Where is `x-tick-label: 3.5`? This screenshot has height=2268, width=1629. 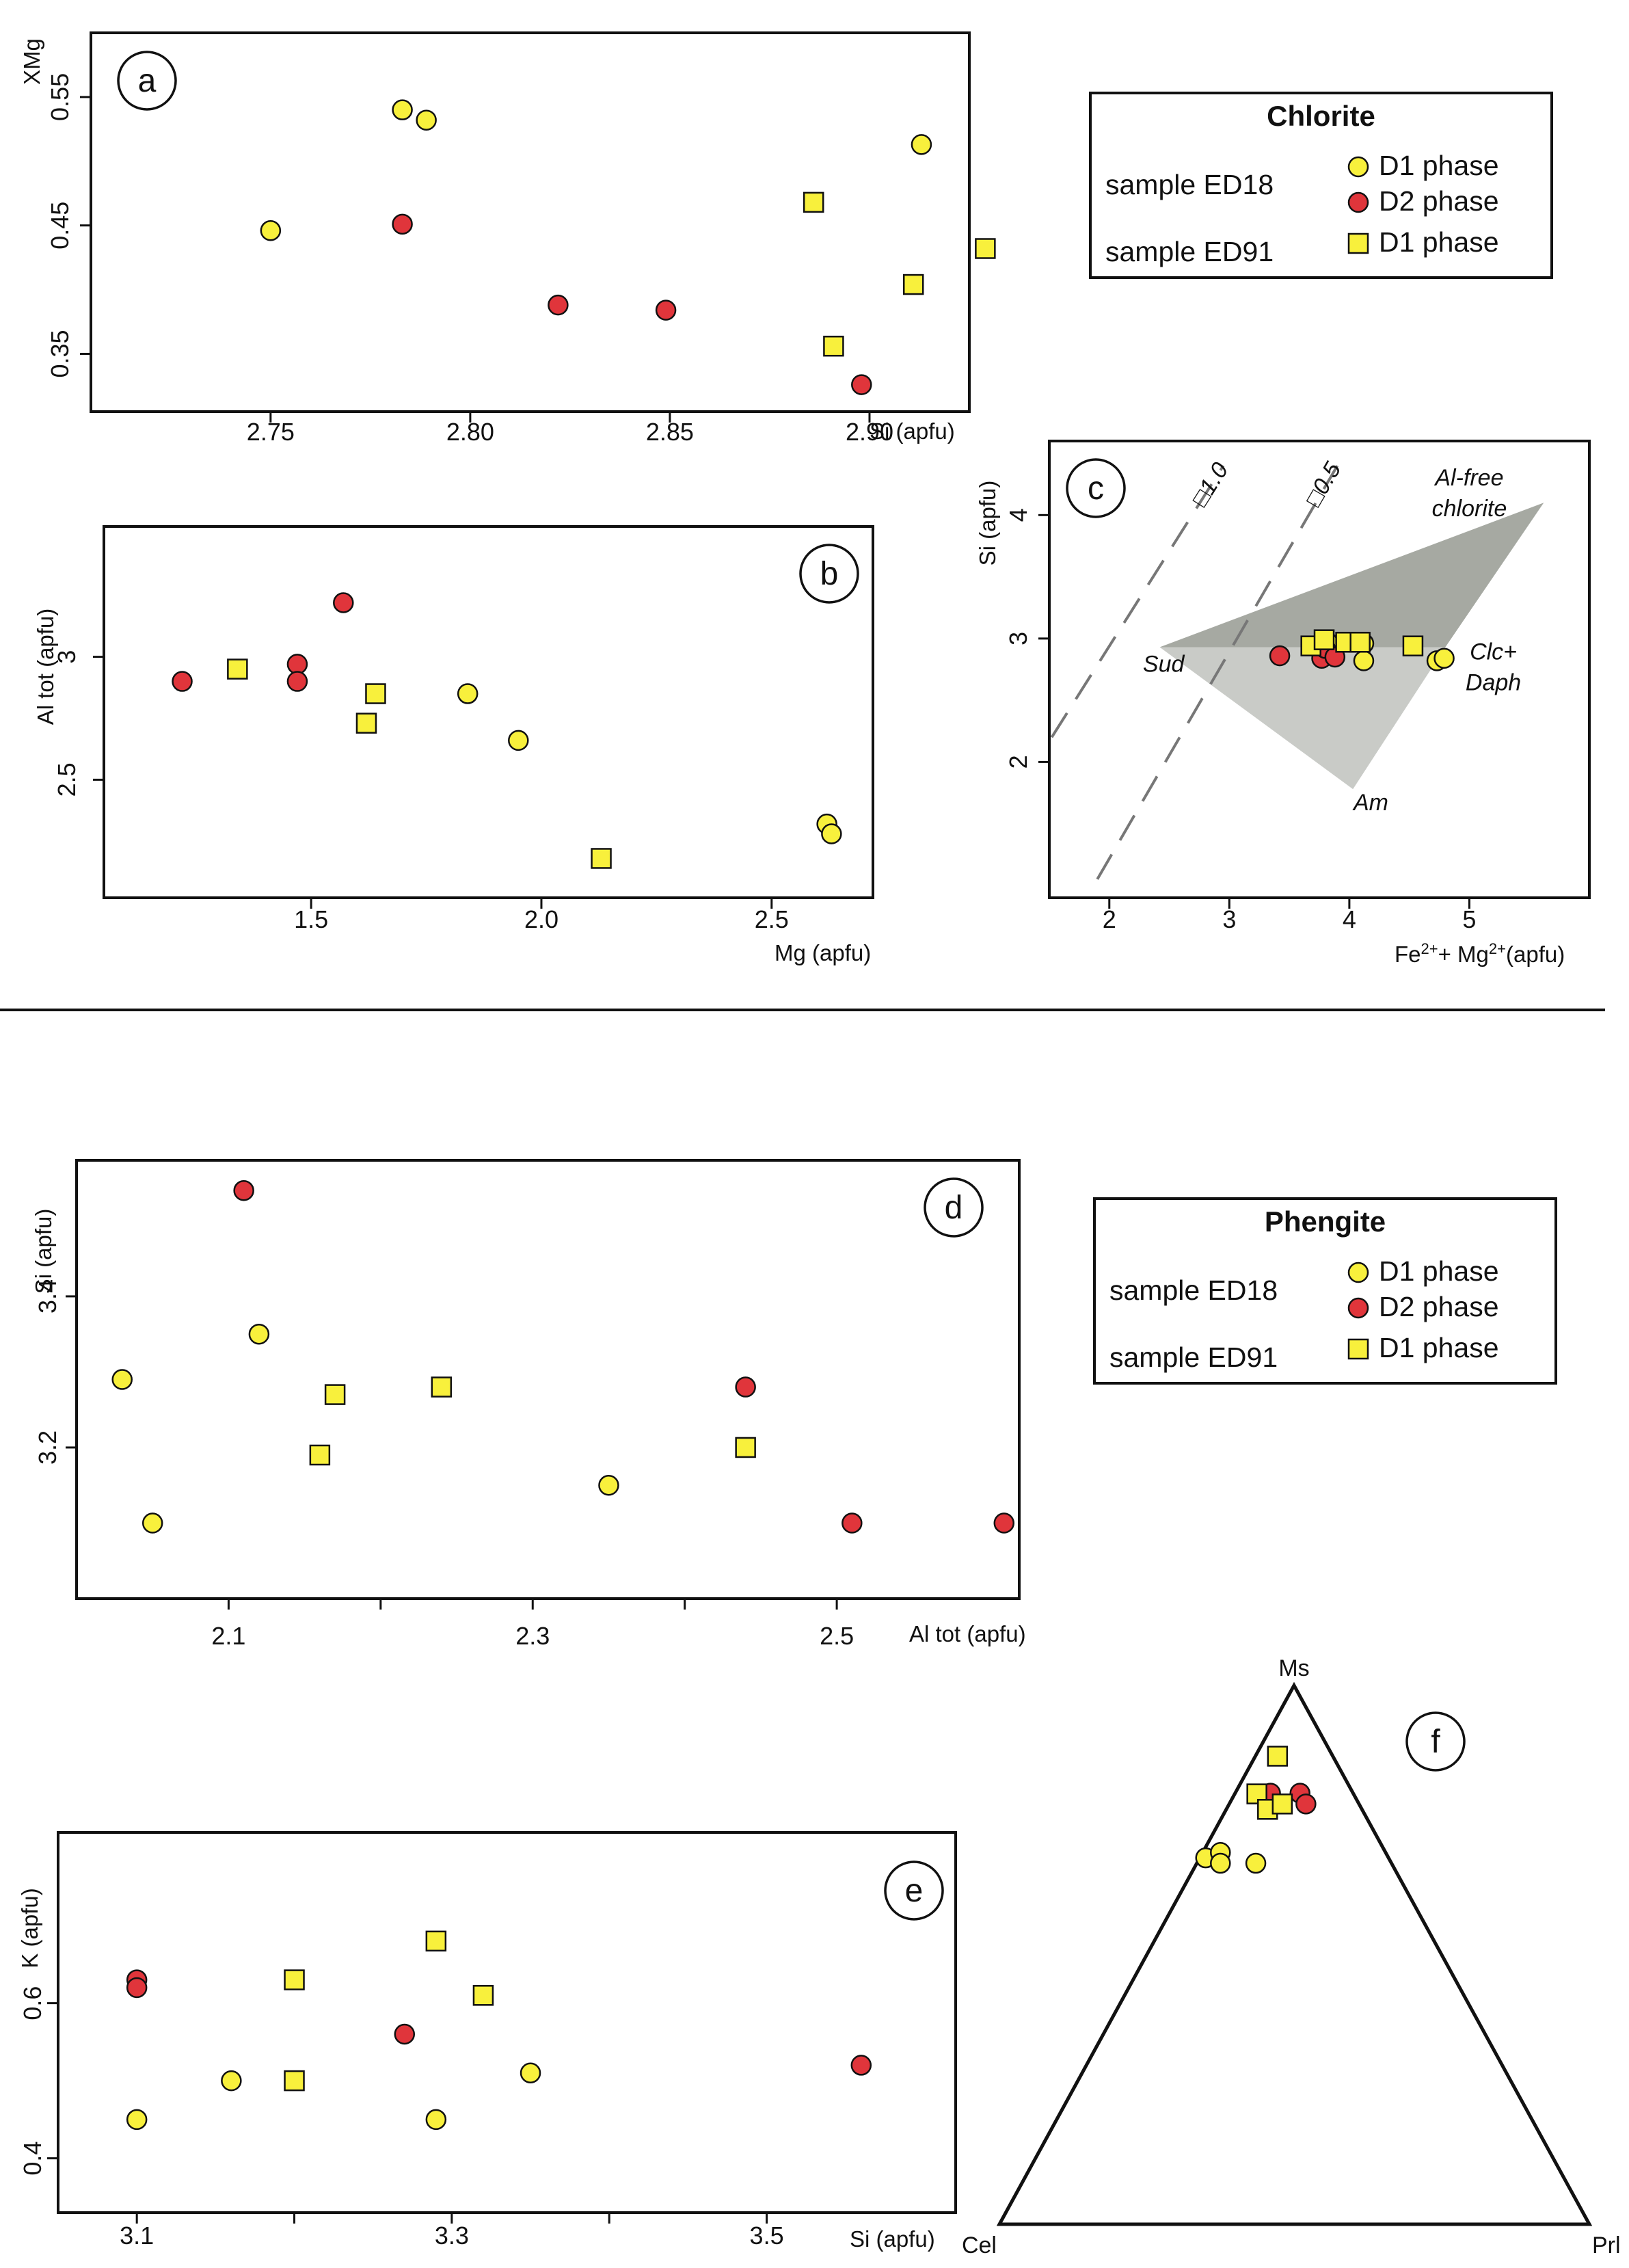
x-tick-label: 3.5 is located at coordinates (767, 2236).